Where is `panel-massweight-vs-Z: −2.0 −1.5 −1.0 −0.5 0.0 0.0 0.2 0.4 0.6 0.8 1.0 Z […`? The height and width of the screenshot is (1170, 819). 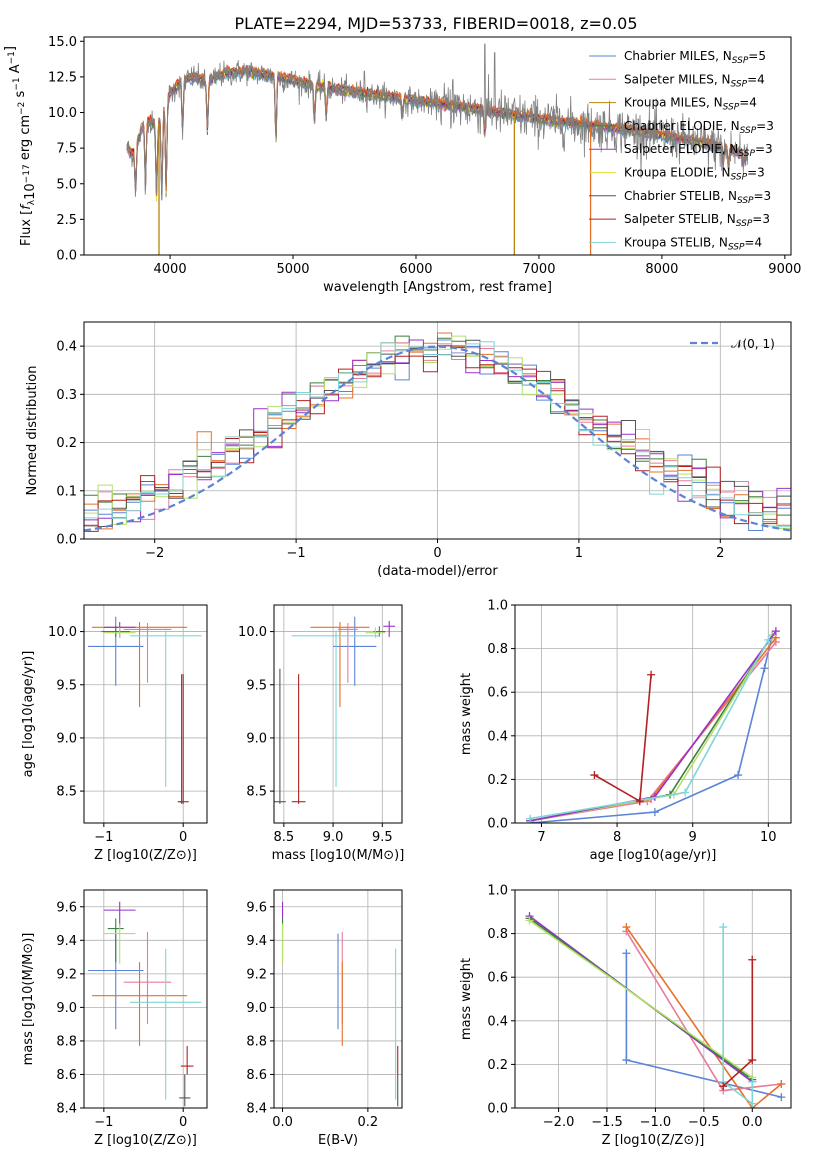
panel-massweight-vs-Z: −2.0 −1.5 −1.0 −0.5 0.0 0.0 0.2 0.4 0.6 0.8 1.0 Z [… is located at coordinates (625, 1016).